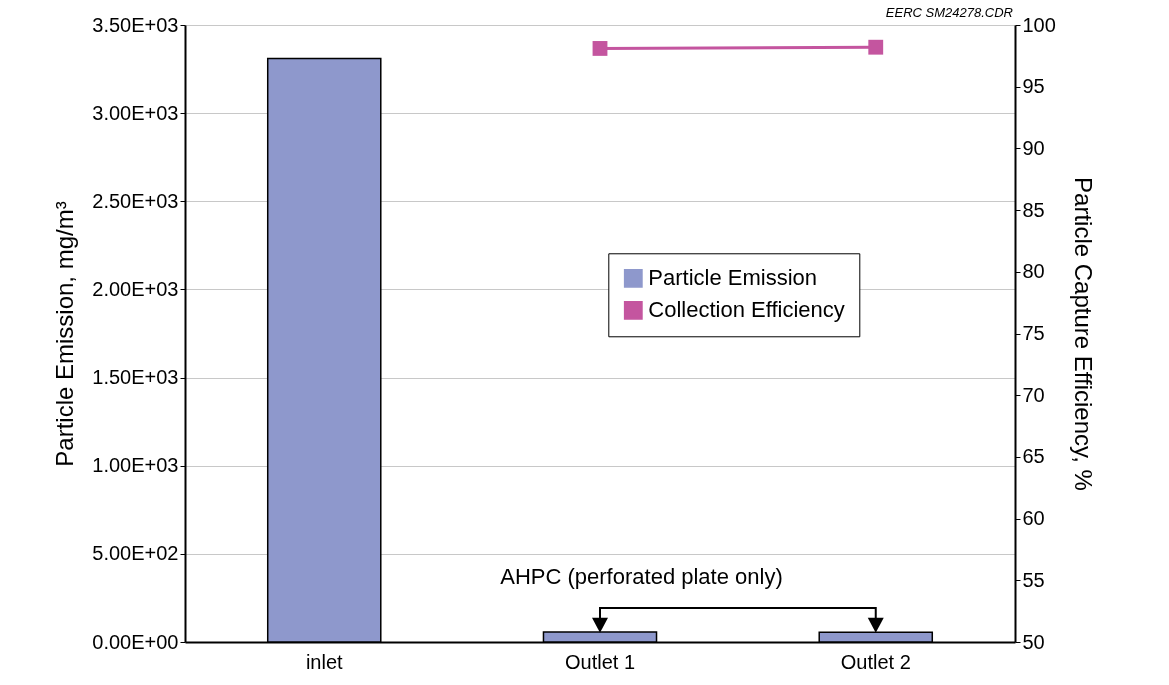  I want to click on annotation: AHPC (perforated plate only), so click(641, 577).